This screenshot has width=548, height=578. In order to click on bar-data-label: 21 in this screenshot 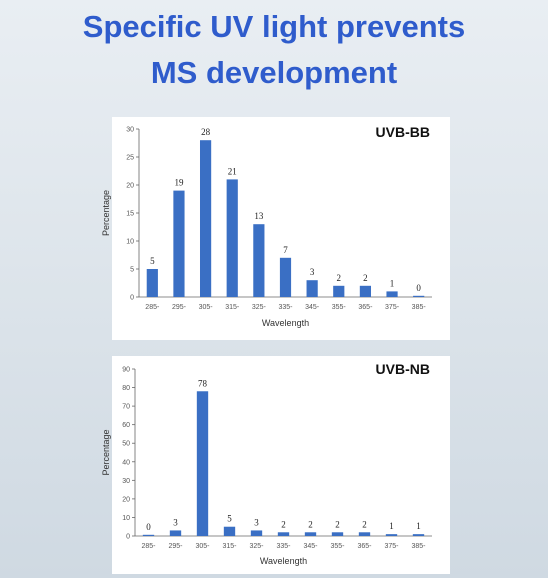, I will do `click(232, 171)`.